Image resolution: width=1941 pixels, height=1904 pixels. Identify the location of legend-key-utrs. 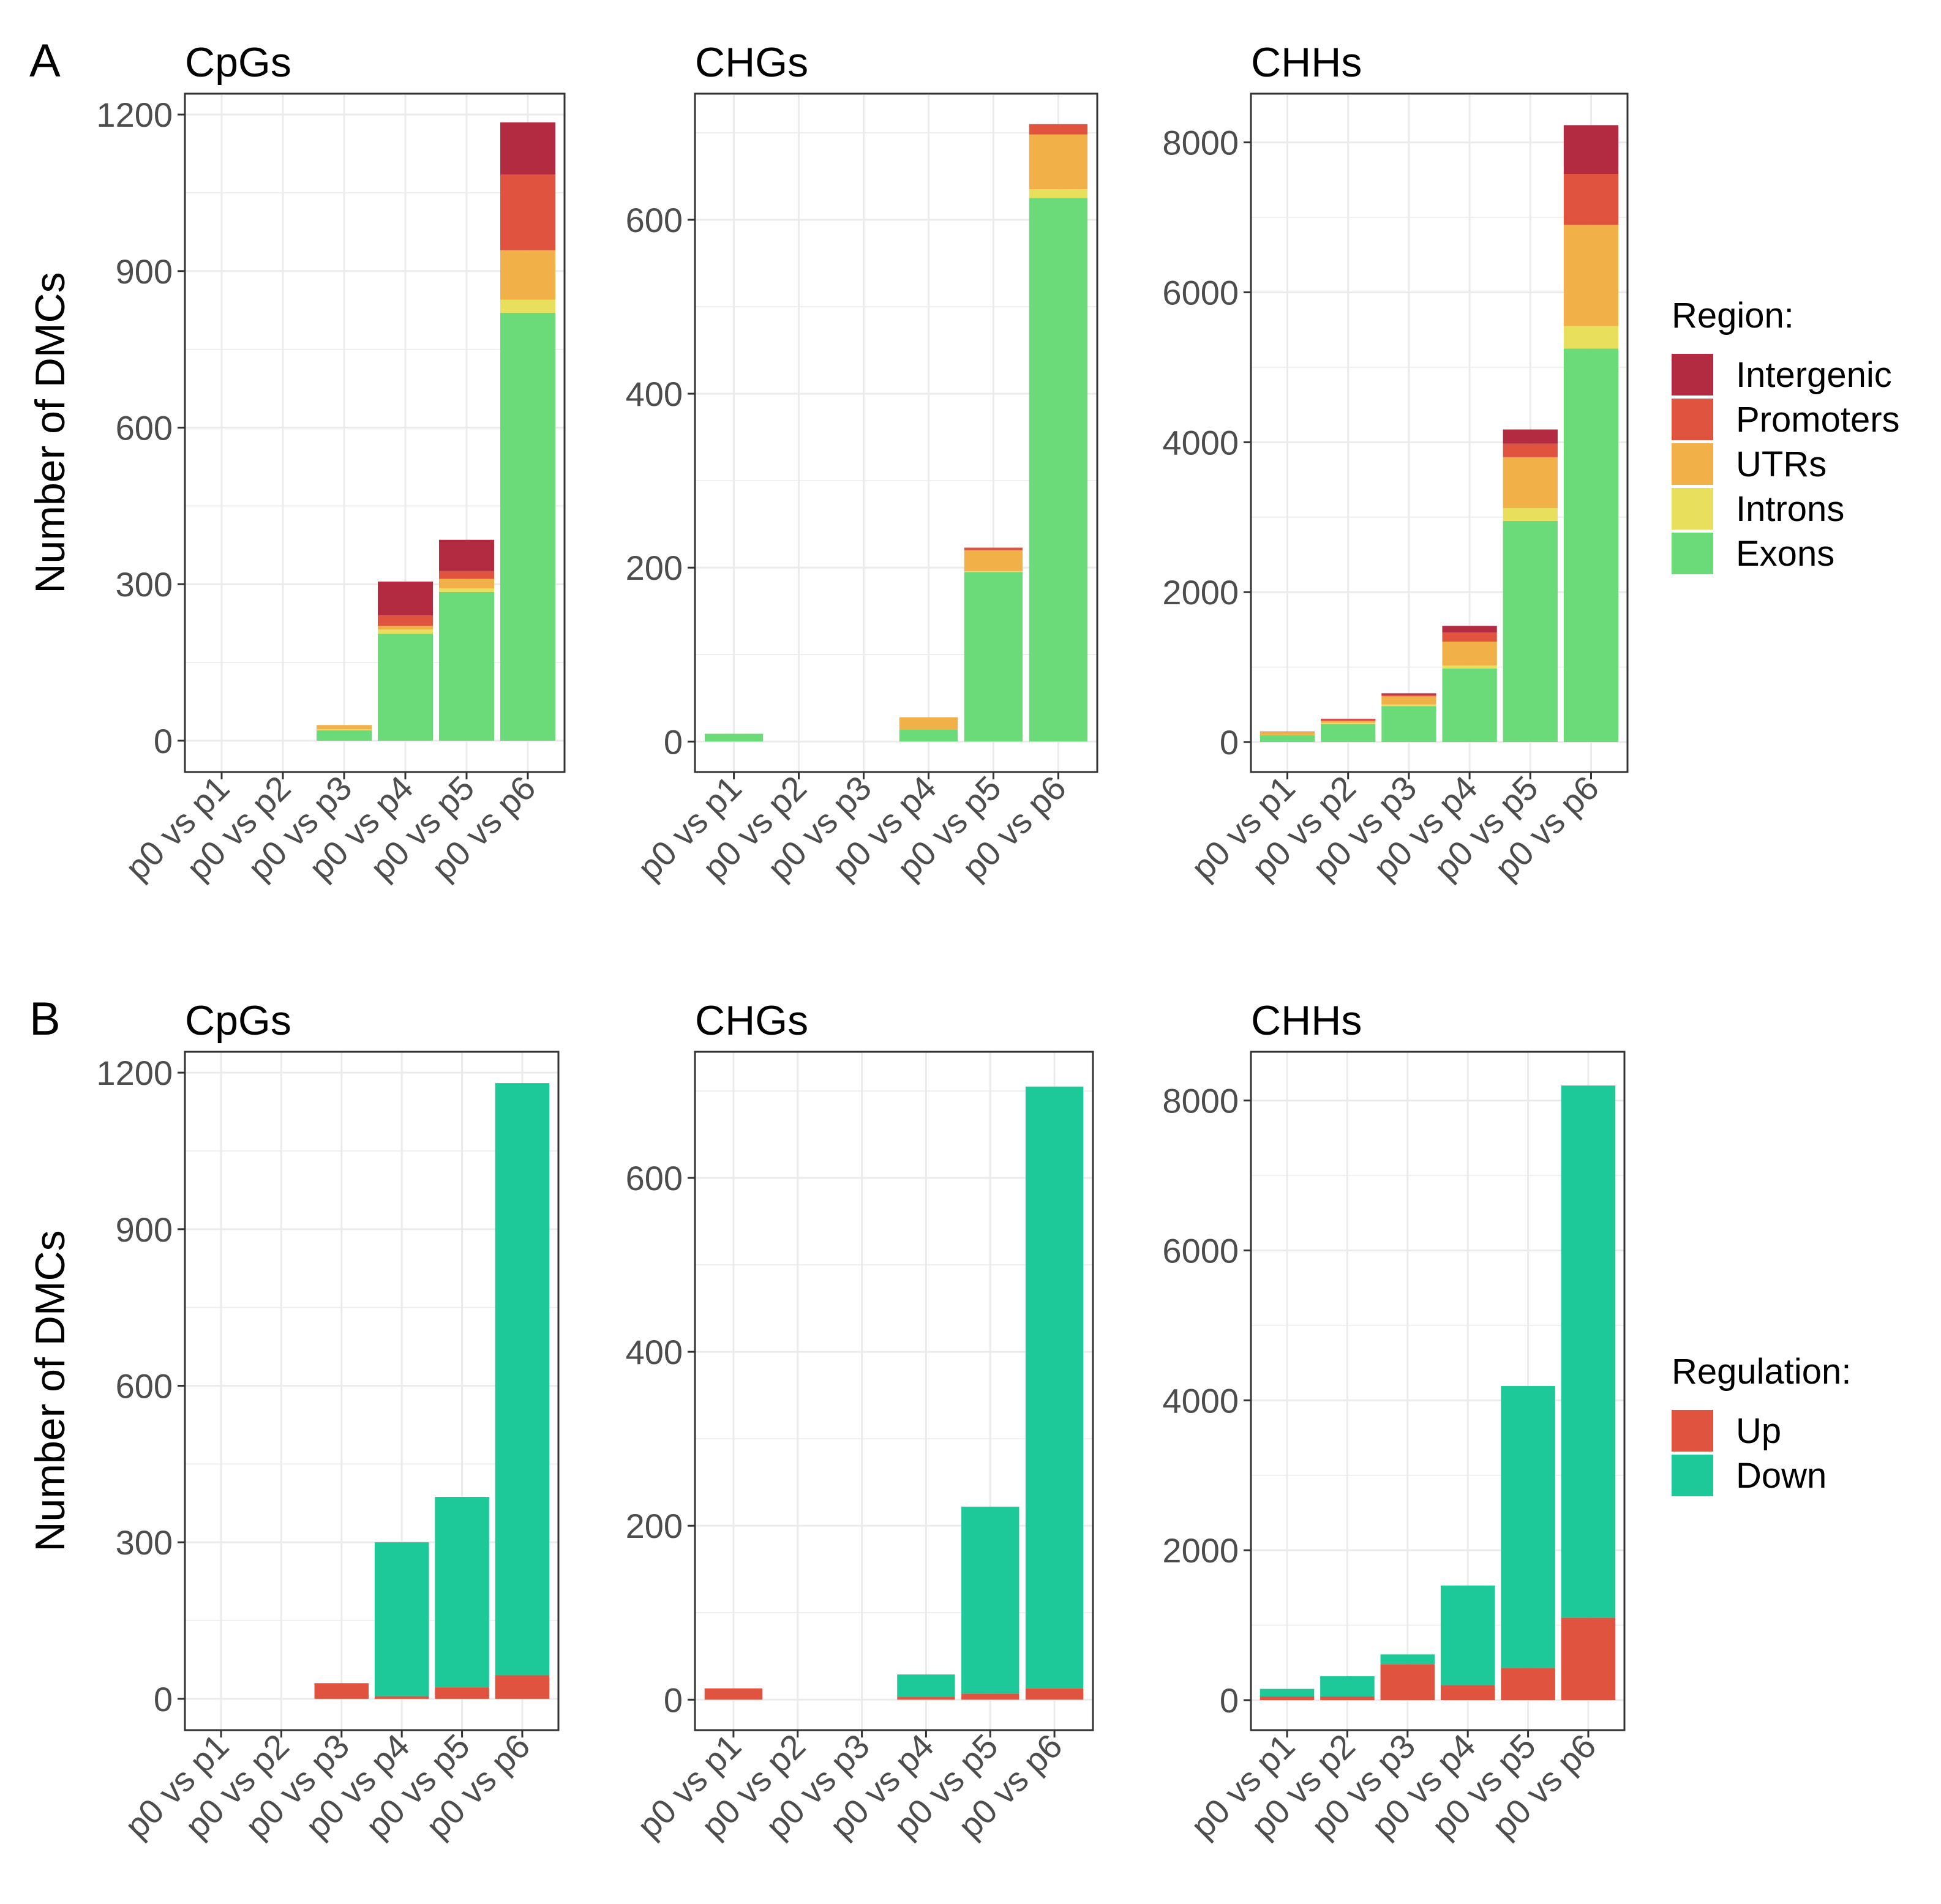
(1692, 464).